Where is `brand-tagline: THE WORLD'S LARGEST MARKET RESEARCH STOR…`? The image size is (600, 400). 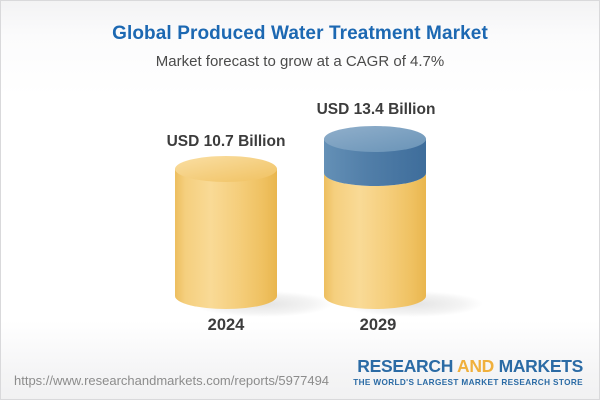 brand-tagline: THE WORLD'S LARGEST MARKET RESEARCH STOR… is located at coordinates (468, 382).